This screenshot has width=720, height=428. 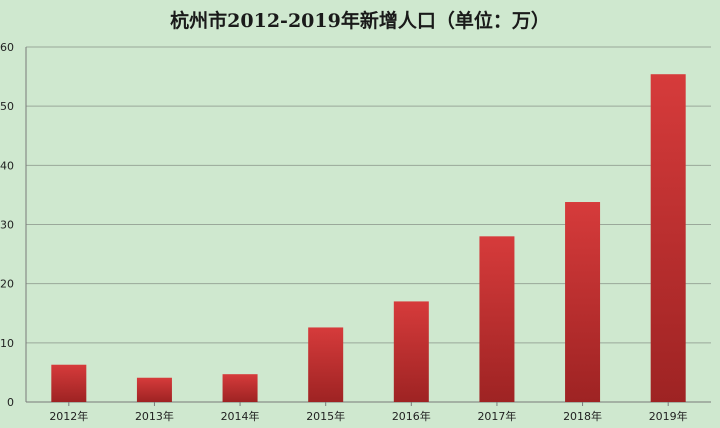 I want to click on x-tick-label: 2013年, so click(x=154, y=416).